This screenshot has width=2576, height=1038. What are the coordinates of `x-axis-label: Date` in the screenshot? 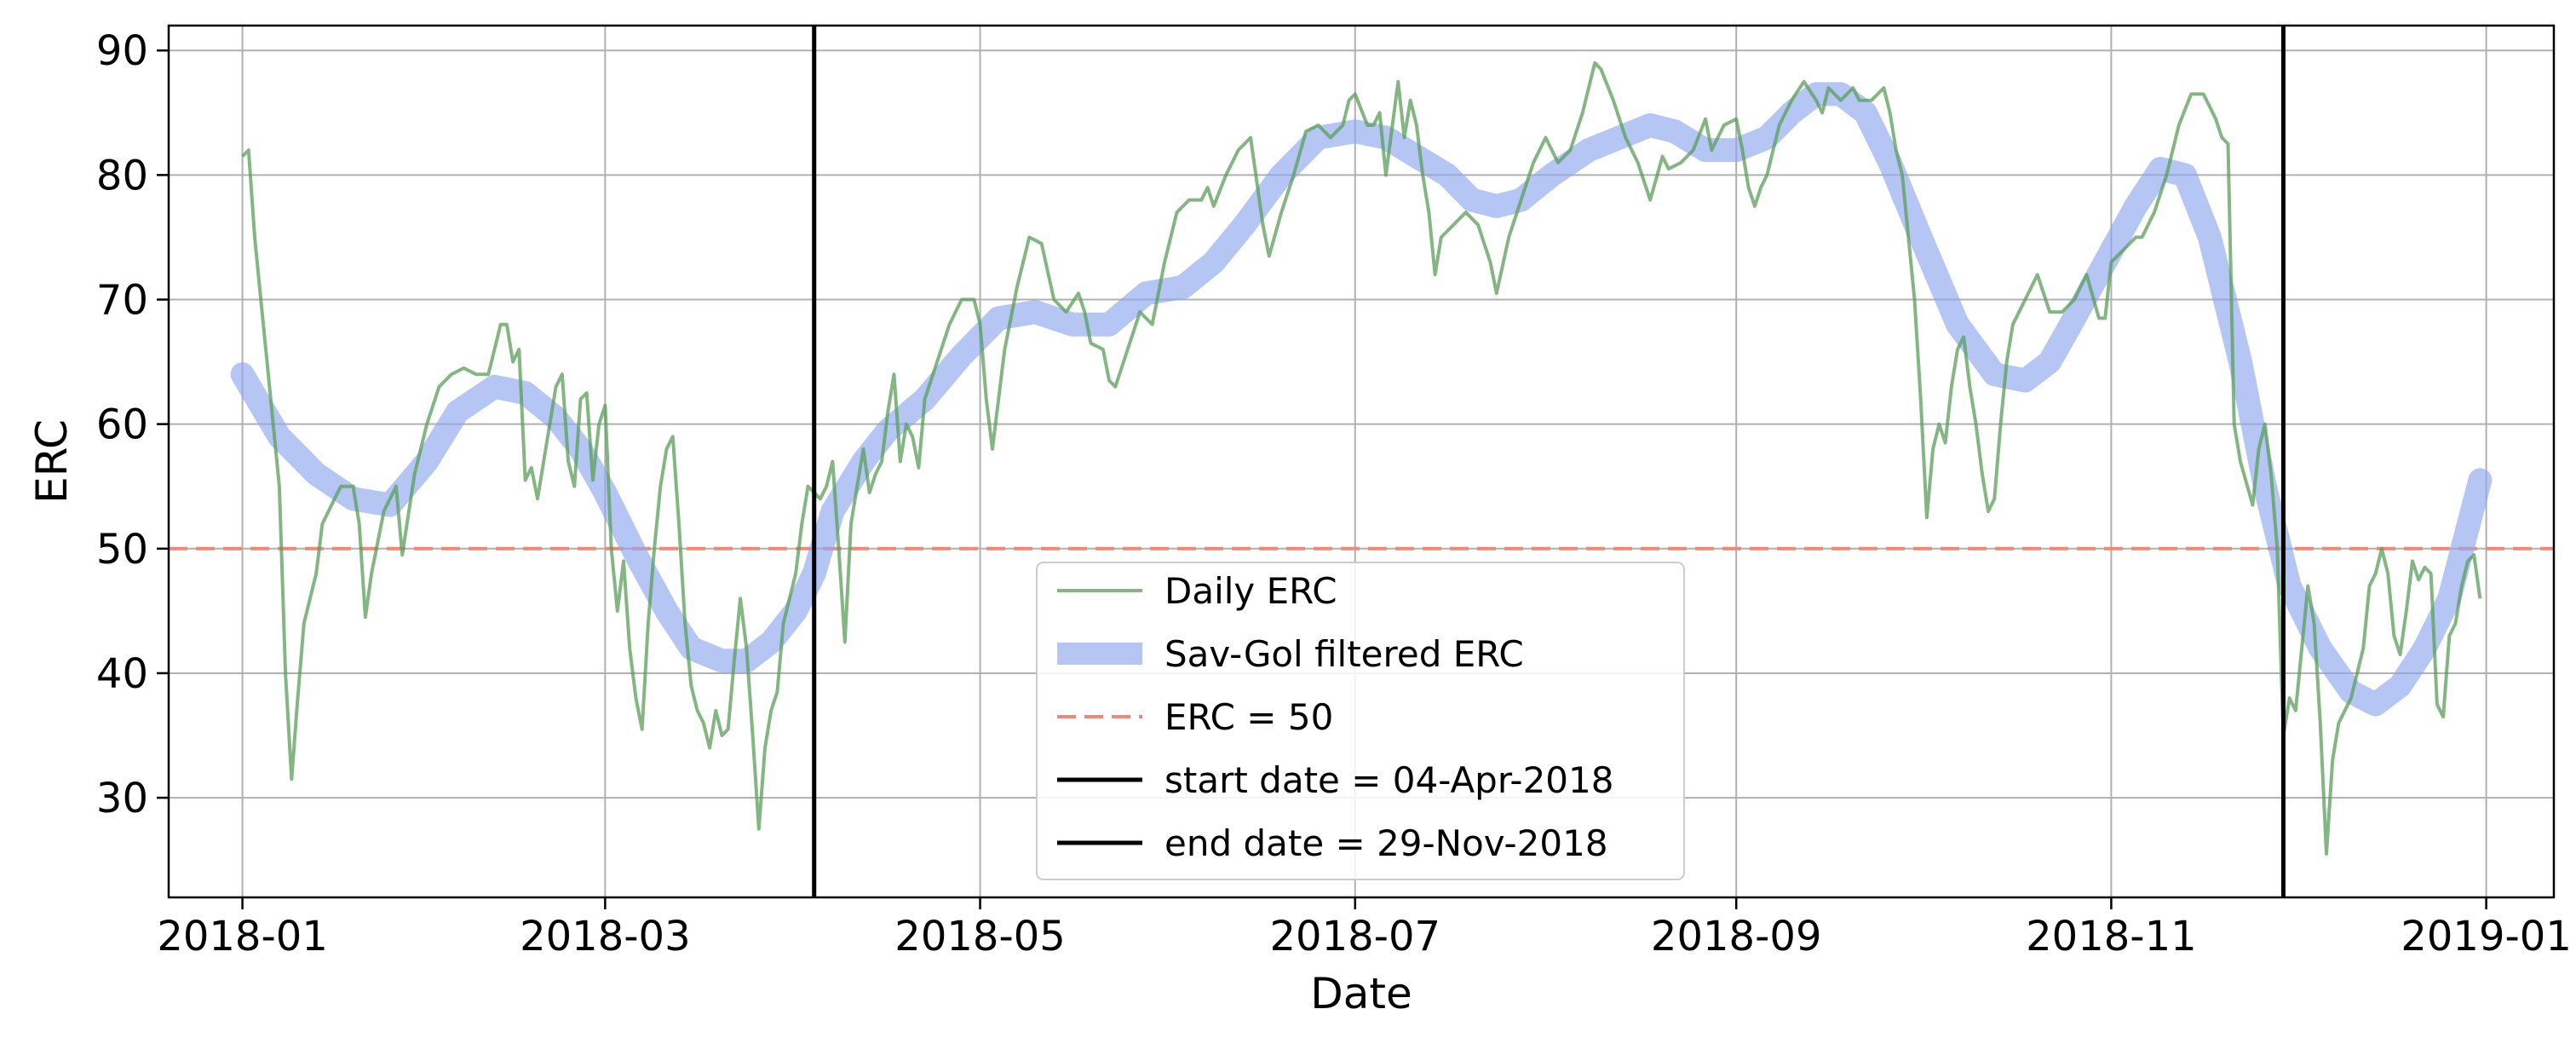 It's located at (1361, 993).